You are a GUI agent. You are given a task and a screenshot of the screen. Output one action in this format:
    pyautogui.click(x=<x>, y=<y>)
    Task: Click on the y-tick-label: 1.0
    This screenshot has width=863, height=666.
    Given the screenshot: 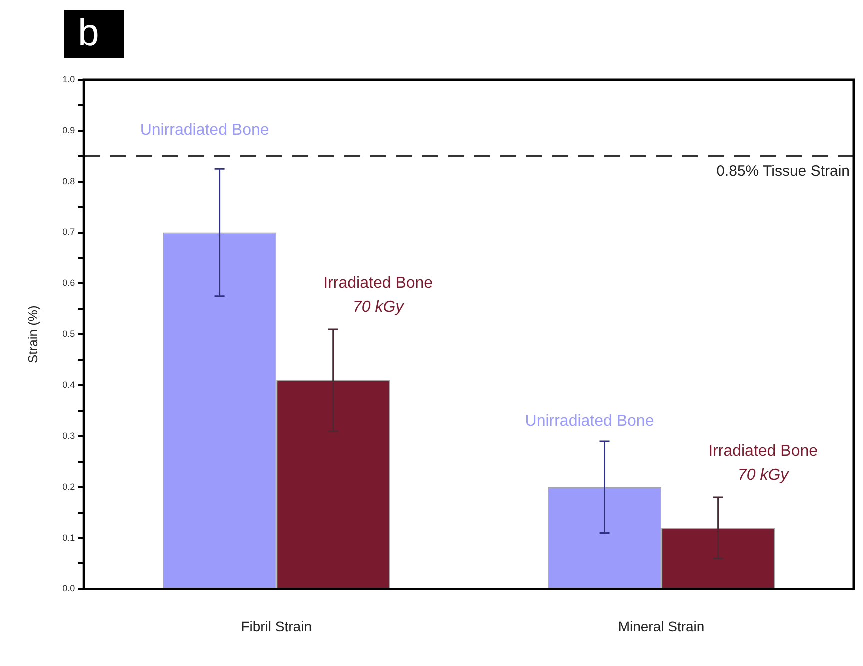 What is the action you would take?
    pyautogui.click(x=69, y=79)
    